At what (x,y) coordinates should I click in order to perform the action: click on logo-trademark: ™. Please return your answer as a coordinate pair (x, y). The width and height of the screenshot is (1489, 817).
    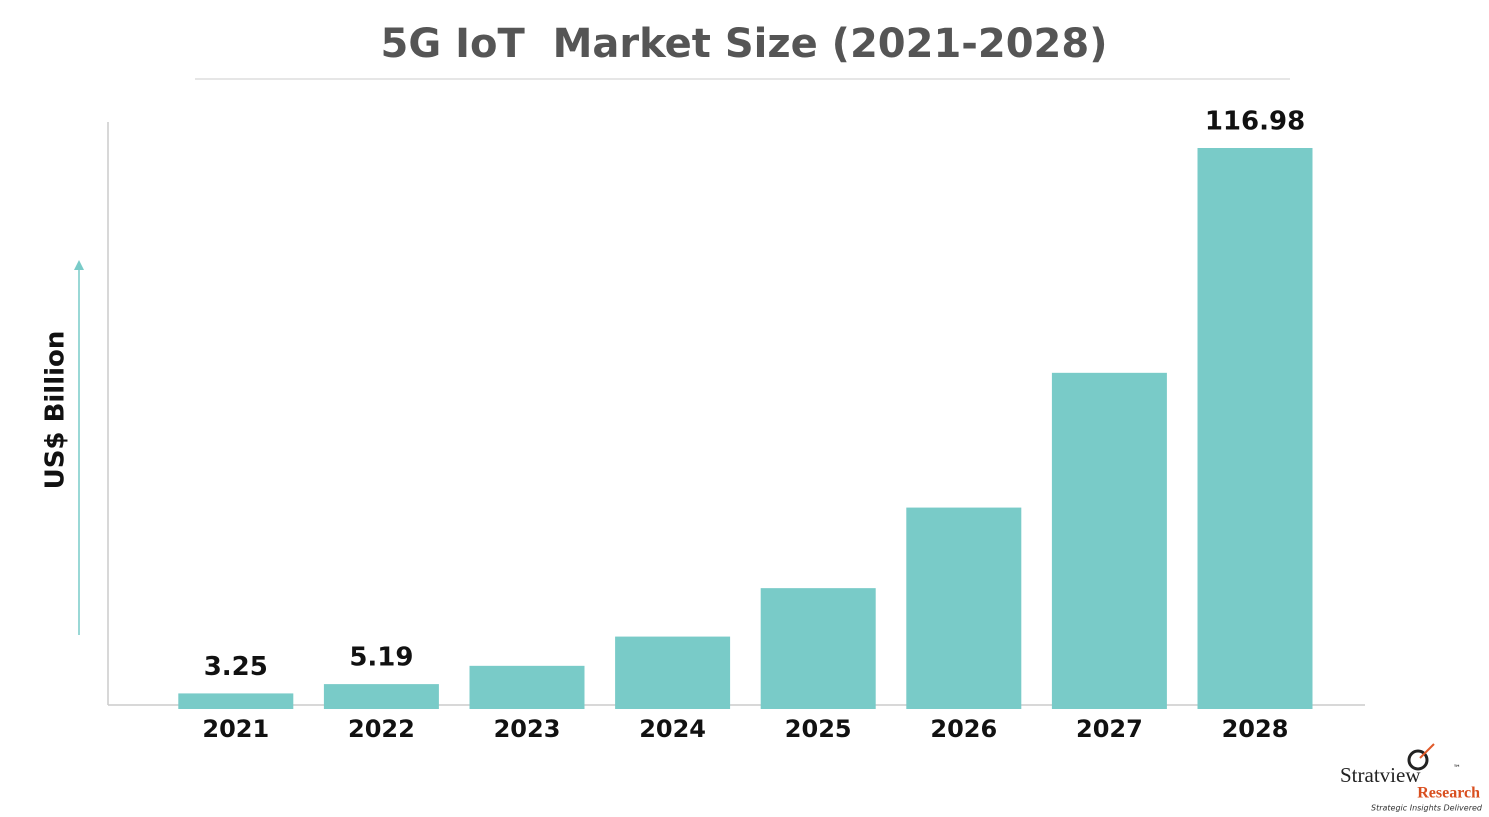
    Looking at the image, I should click on (1457, 768).